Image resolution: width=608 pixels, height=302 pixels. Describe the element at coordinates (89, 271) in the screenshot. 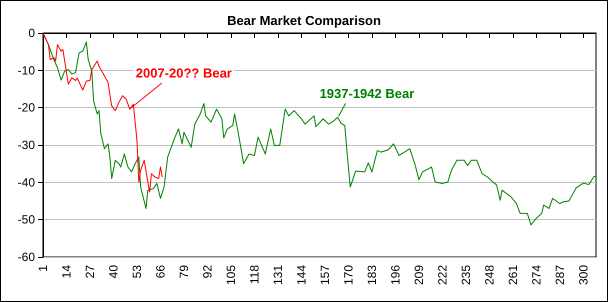

I see `x-tick-label: 27` at that location.